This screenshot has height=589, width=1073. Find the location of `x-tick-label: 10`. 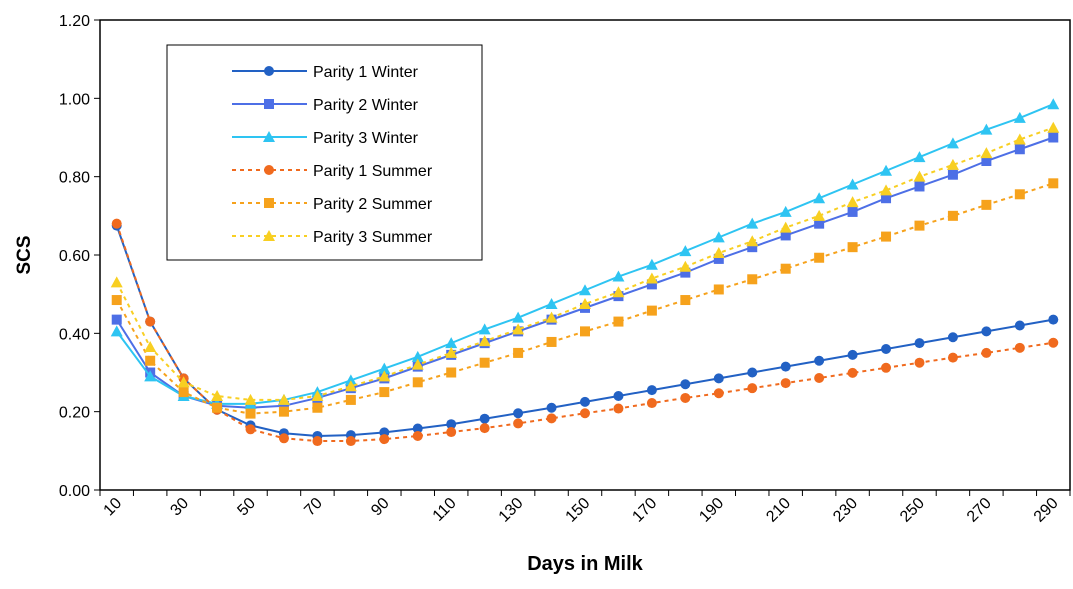

x-tick-label: 10 is located at coordinates (113, 507).